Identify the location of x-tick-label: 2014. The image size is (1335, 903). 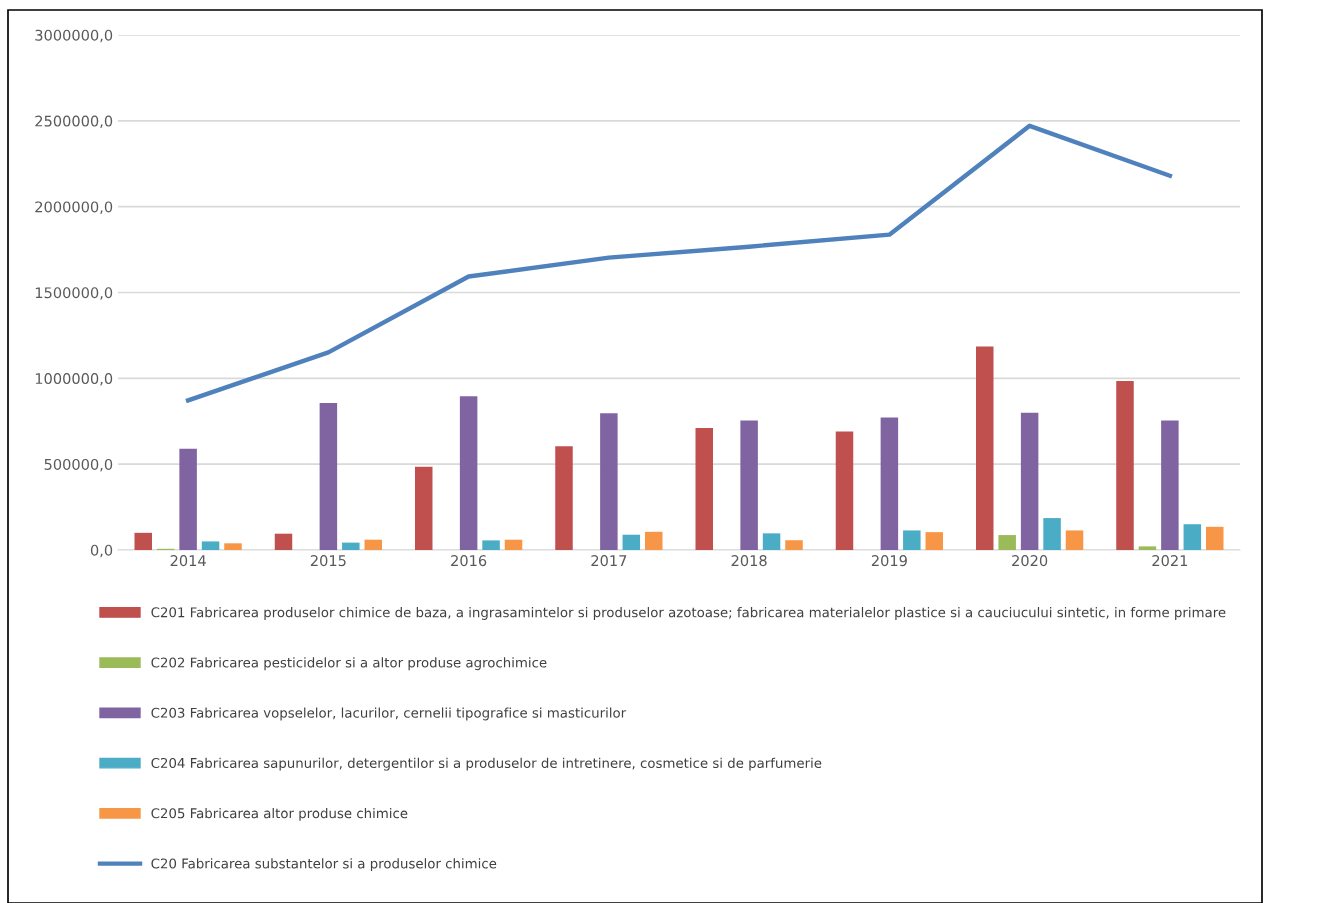
(188, 561).